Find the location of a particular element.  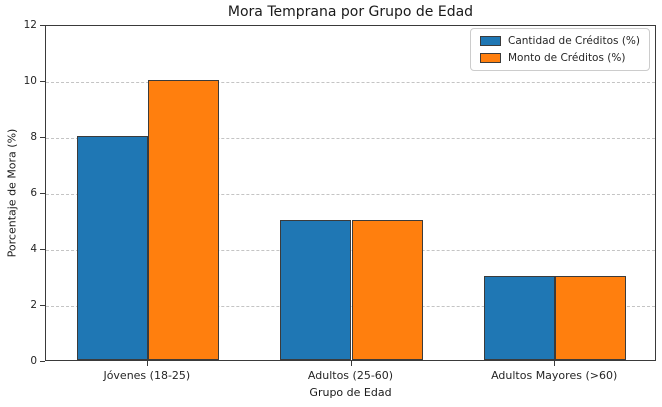

y-tick-label: 2 is located at coordinates (33, 305).